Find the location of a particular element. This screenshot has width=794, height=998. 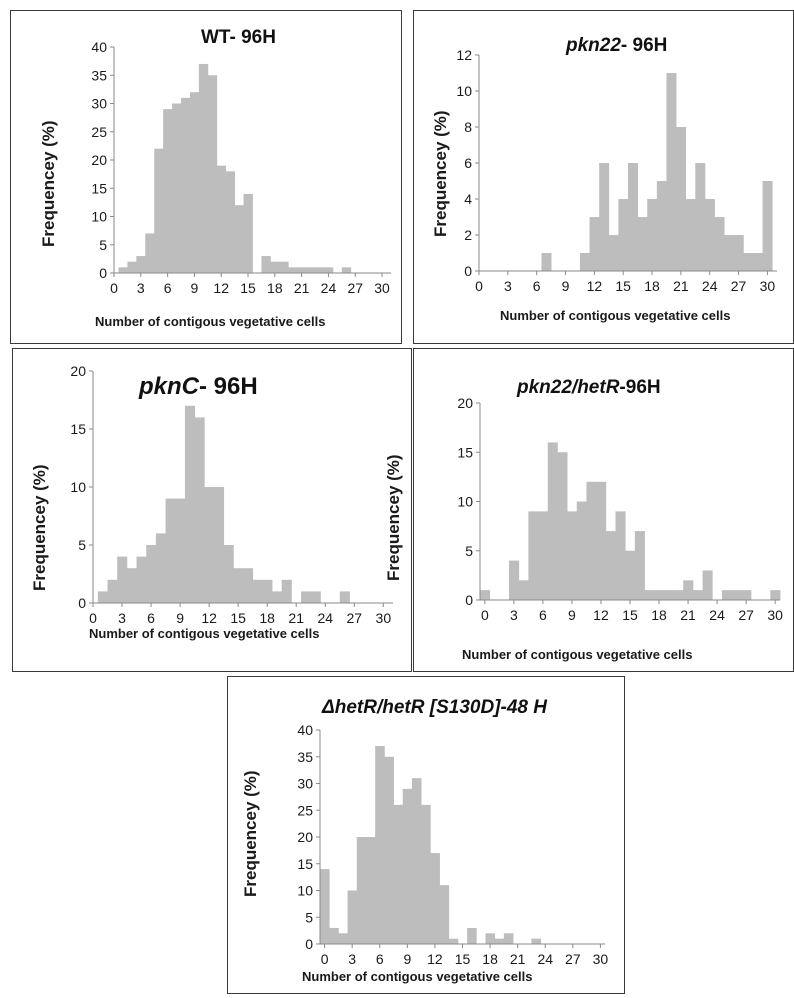

y-tick-label: 6 is located at coordinates (468, 163).